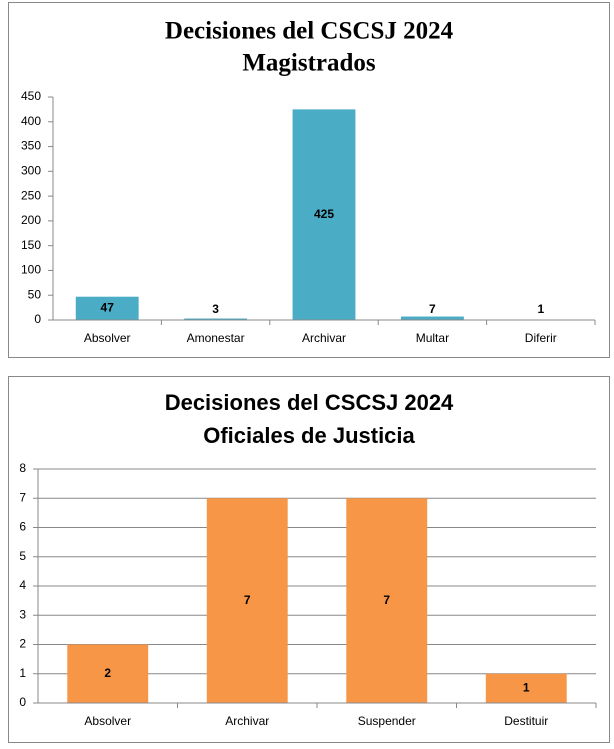 The image size is (614, 749). Describe the element at coordinates (22, 673) in the screenshot. I see `y-tick-label: 1` at that location.